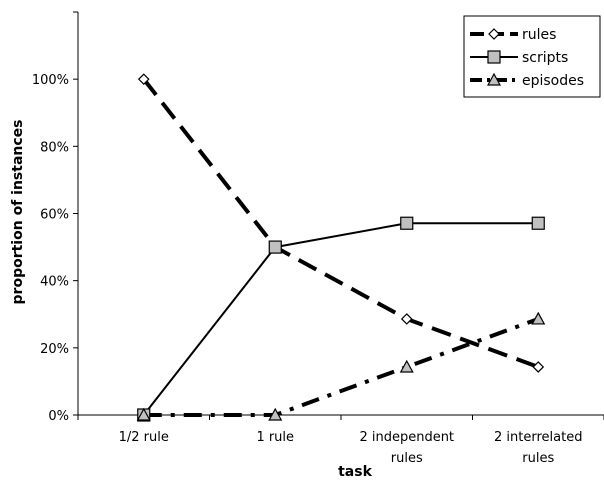 The height and width of the screenshot is (483, 604). What do you see at coordinates (539, 35) in the screenshot?
I see `legend-label-rules: rules` at bounding box center [539, 35].